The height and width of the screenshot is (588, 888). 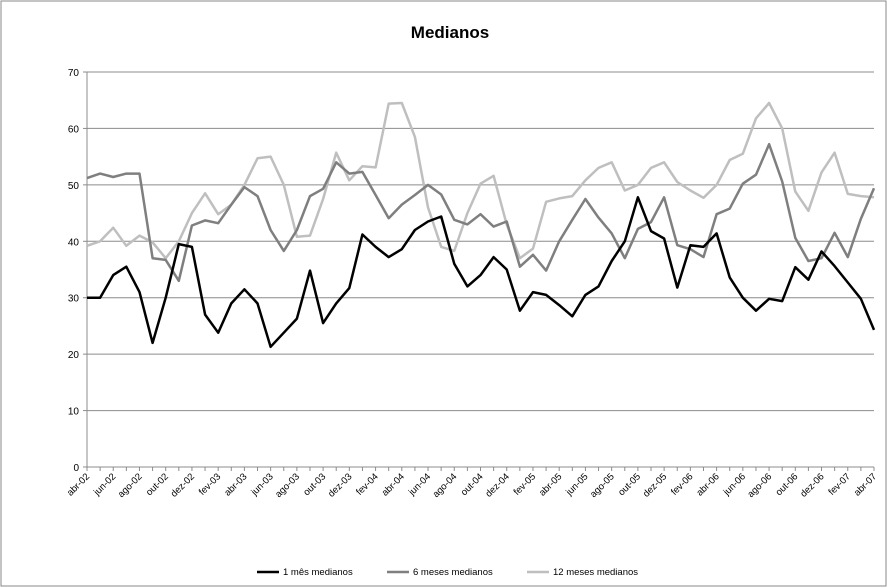 I want to click on y-tick-label: 0, so click(x=76, y=468).